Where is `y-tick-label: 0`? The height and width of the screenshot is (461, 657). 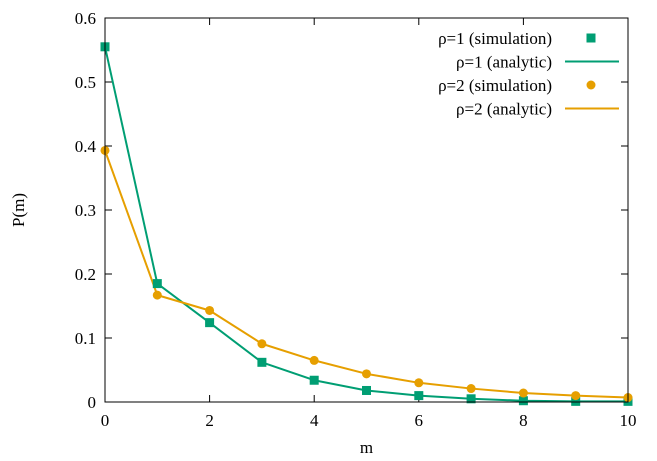 y-tick-label: 0 is located at coordinates (92, 402).